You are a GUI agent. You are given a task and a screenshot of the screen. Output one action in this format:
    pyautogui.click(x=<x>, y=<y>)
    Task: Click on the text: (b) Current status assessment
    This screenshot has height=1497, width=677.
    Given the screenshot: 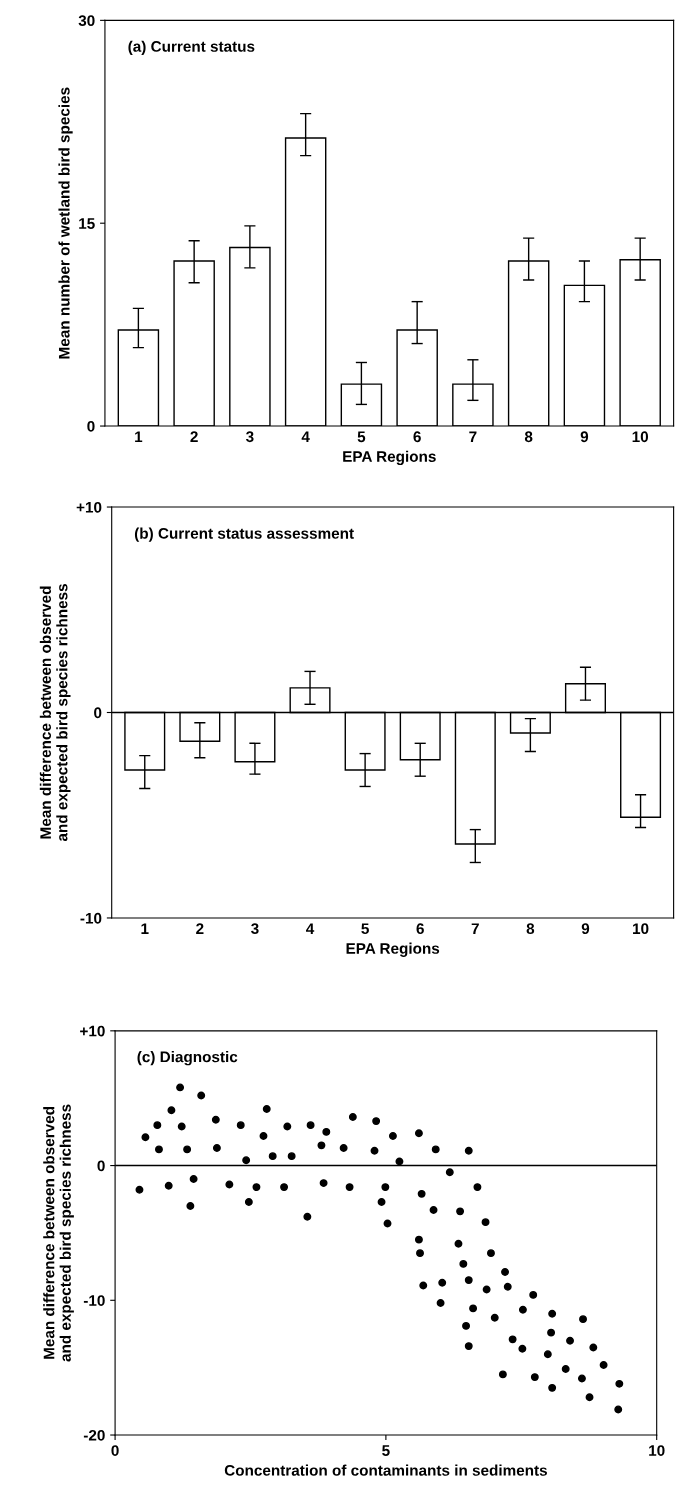 What is the action you would take?
    pyautogui.click(x=244, y=534)
    